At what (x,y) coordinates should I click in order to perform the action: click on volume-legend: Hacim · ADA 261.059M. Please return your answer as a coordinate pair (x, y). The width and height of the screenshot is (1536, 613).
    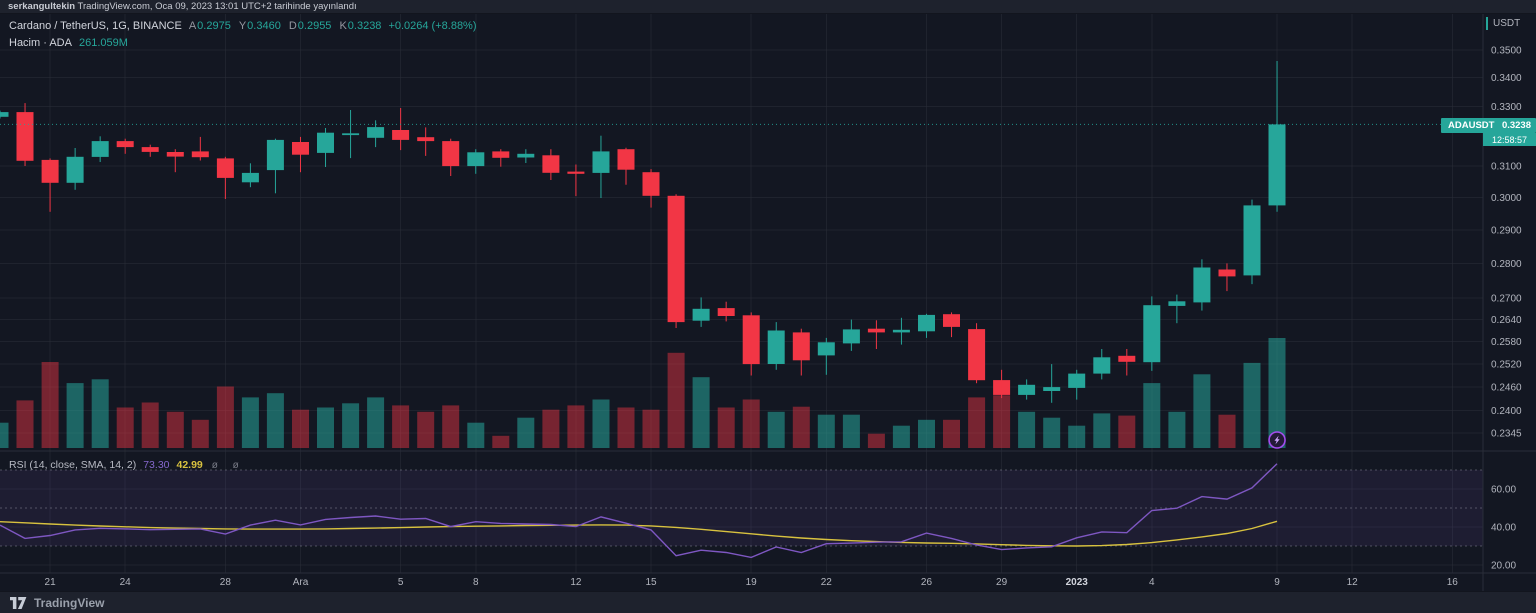
    Looking at the image, I should click on (68, 43).